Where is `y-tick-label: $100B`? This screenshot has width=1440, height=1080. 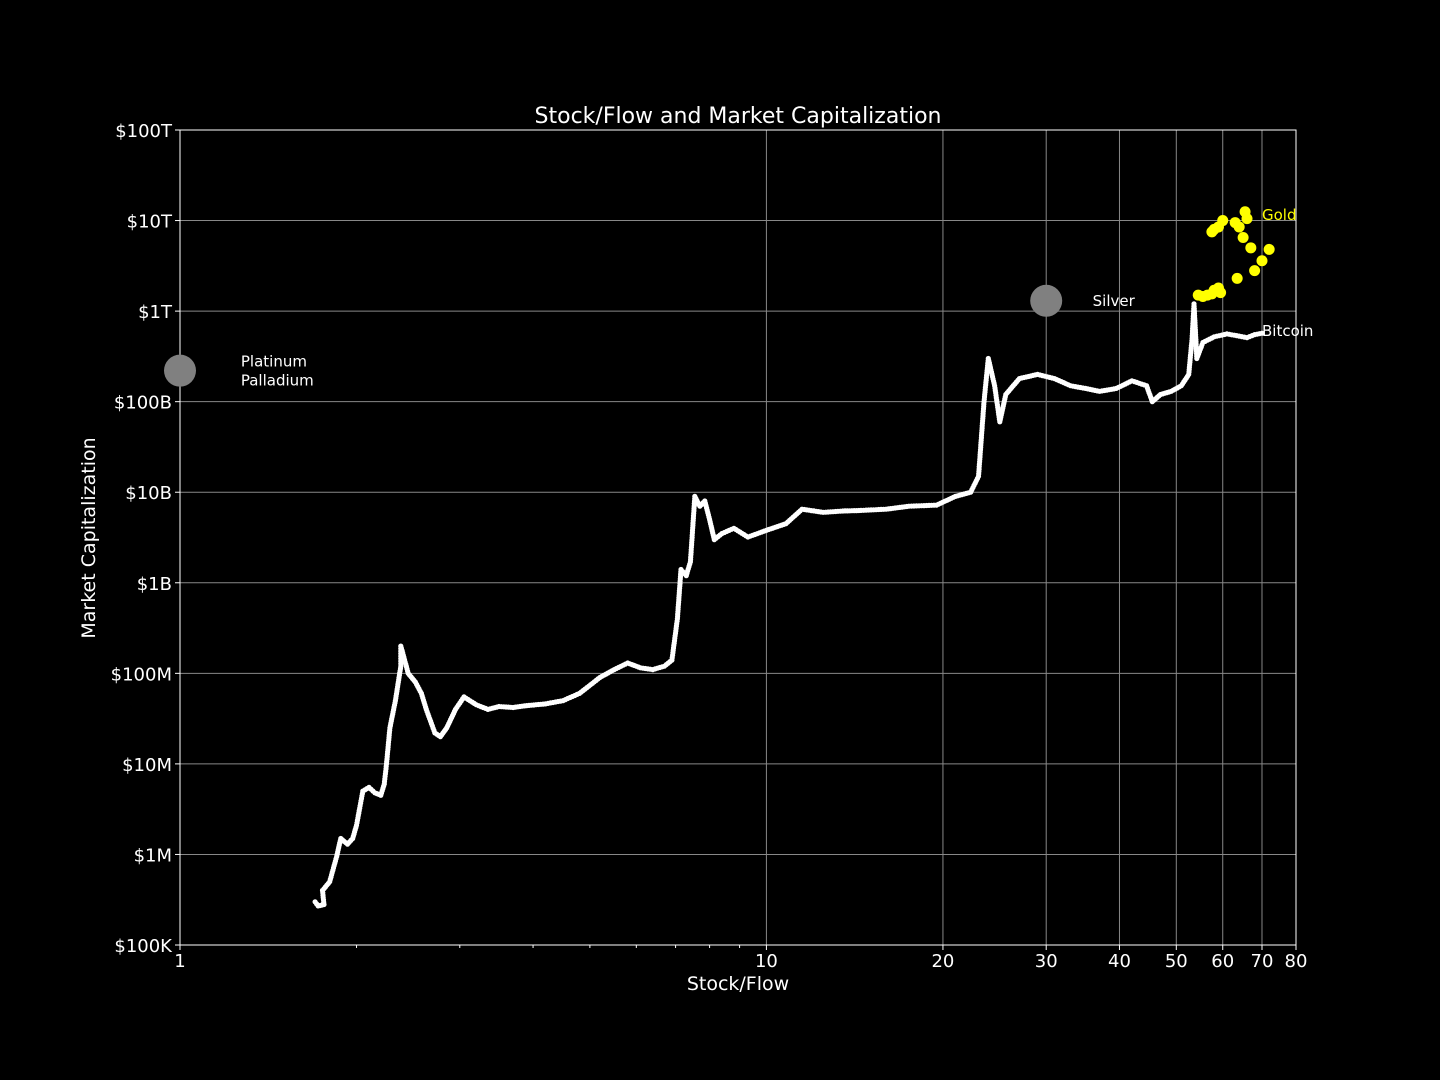
y-tick-label: $100B is located at coordinates (143, 403).